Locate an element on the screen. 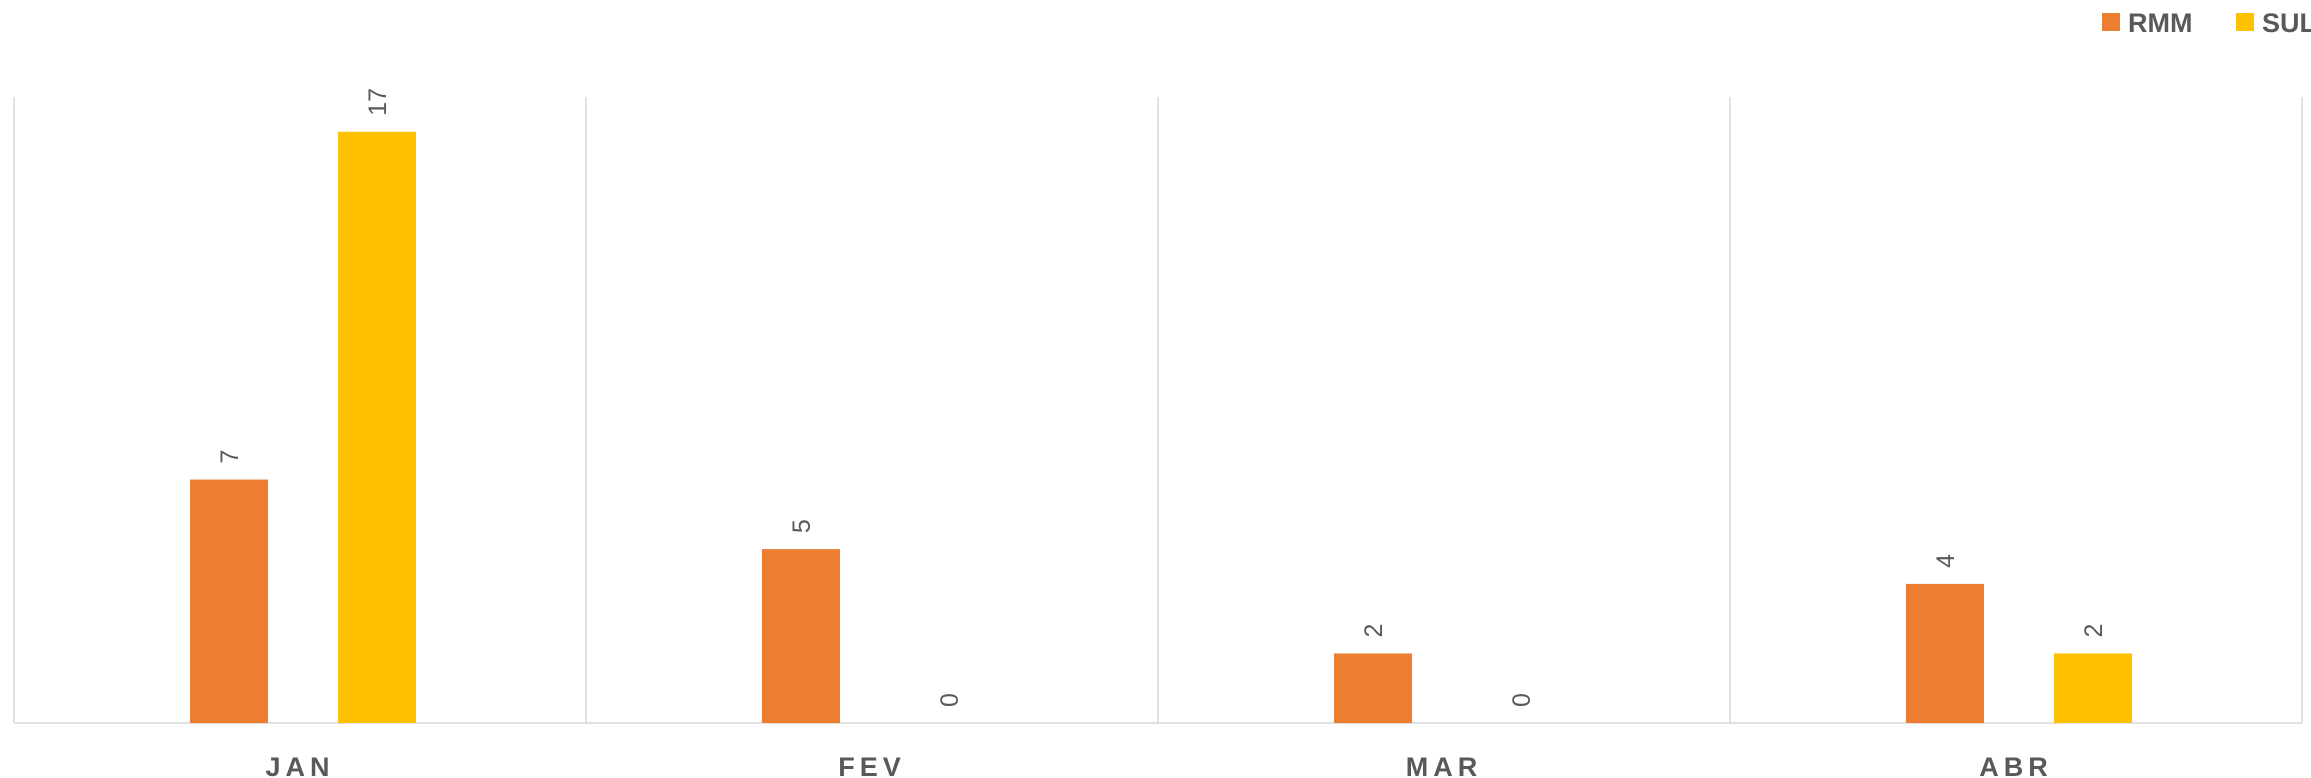  bar-rmm-abr is located at coordinates (1945, 653).